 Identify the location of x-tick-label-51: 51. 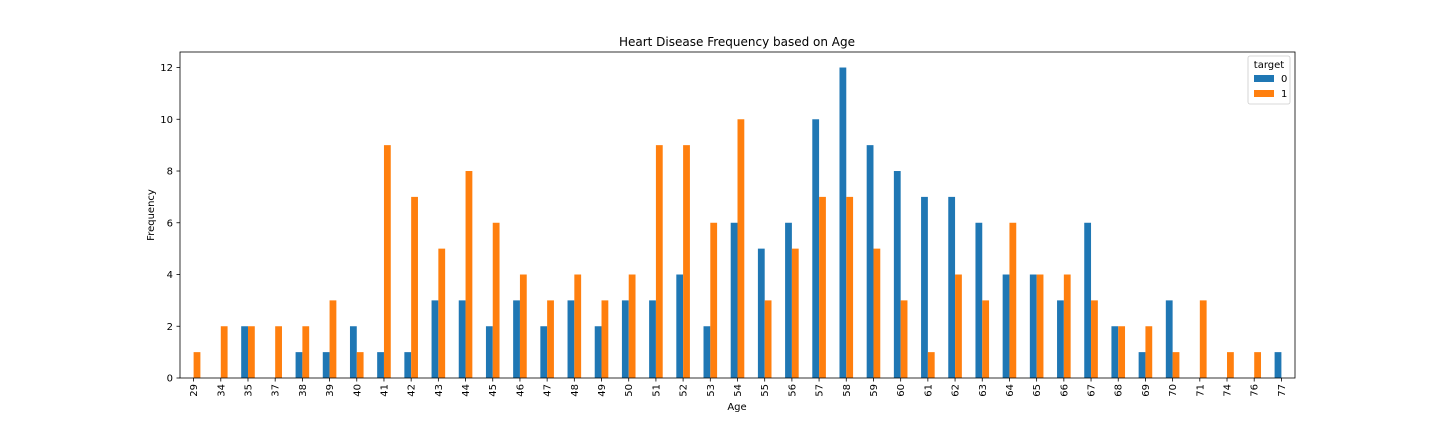
(656, 390).